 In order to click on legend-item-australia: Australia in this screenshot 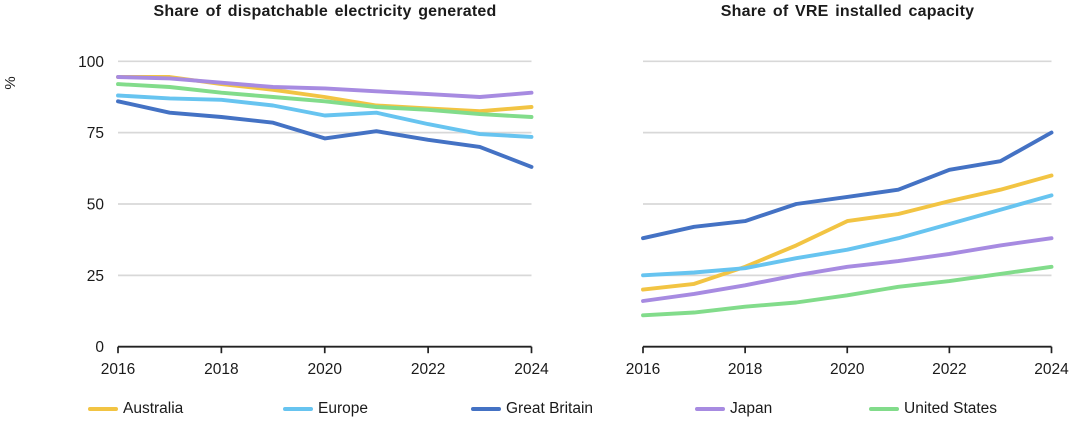, I will do `click(135, 409)`.